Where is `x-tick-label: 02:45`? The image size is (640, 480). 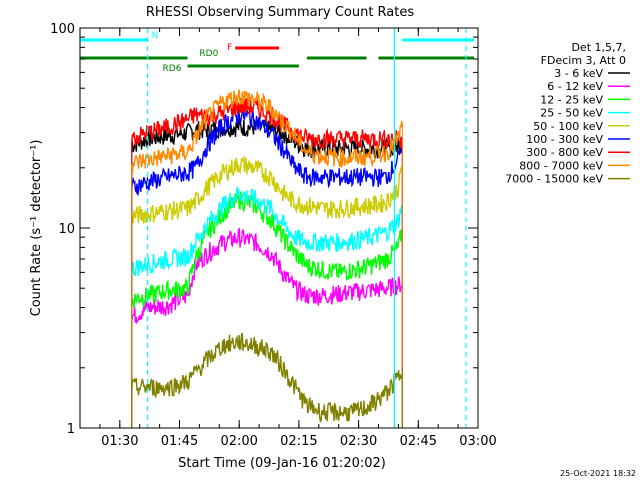
x-tick-label: 02:45 is located at coordinates (418, 441).